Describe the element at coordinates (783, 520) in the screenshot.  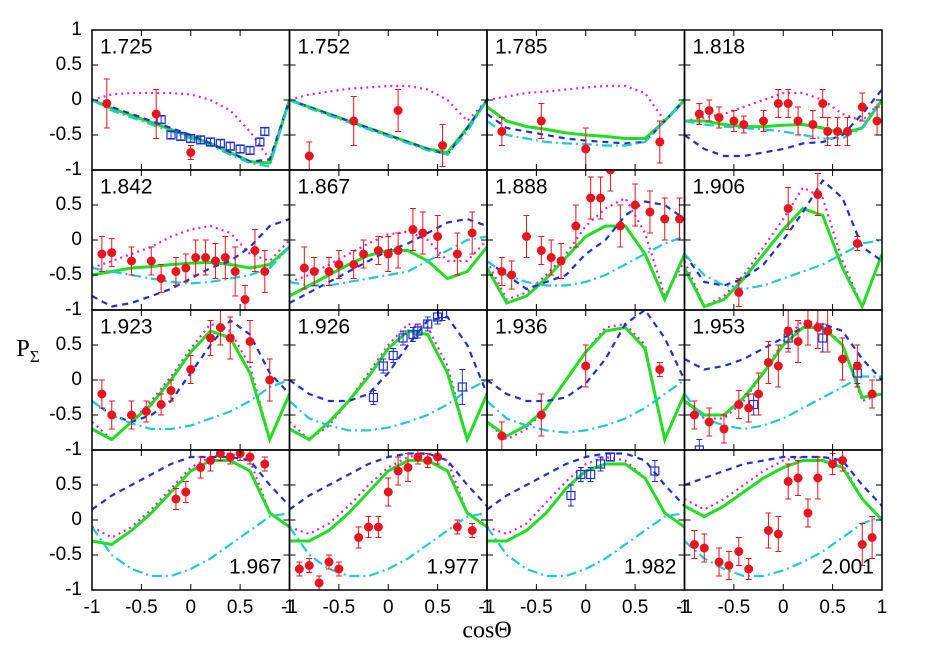
I see `panel-frame` at that location.